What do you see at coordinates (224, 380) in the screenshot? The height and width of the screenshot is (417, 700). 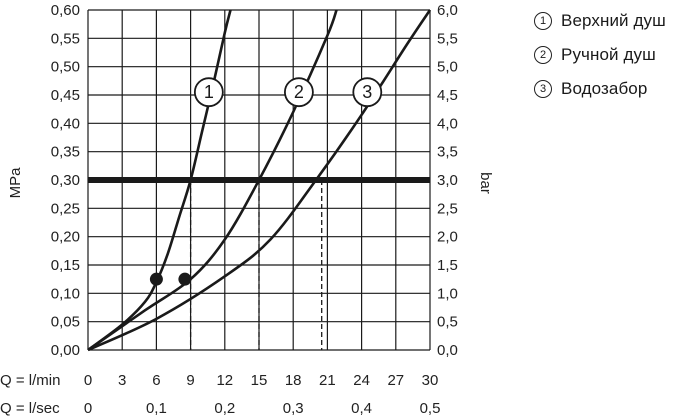 I see `x-row1-tick-label: 12` at bounding box center [224, 380].